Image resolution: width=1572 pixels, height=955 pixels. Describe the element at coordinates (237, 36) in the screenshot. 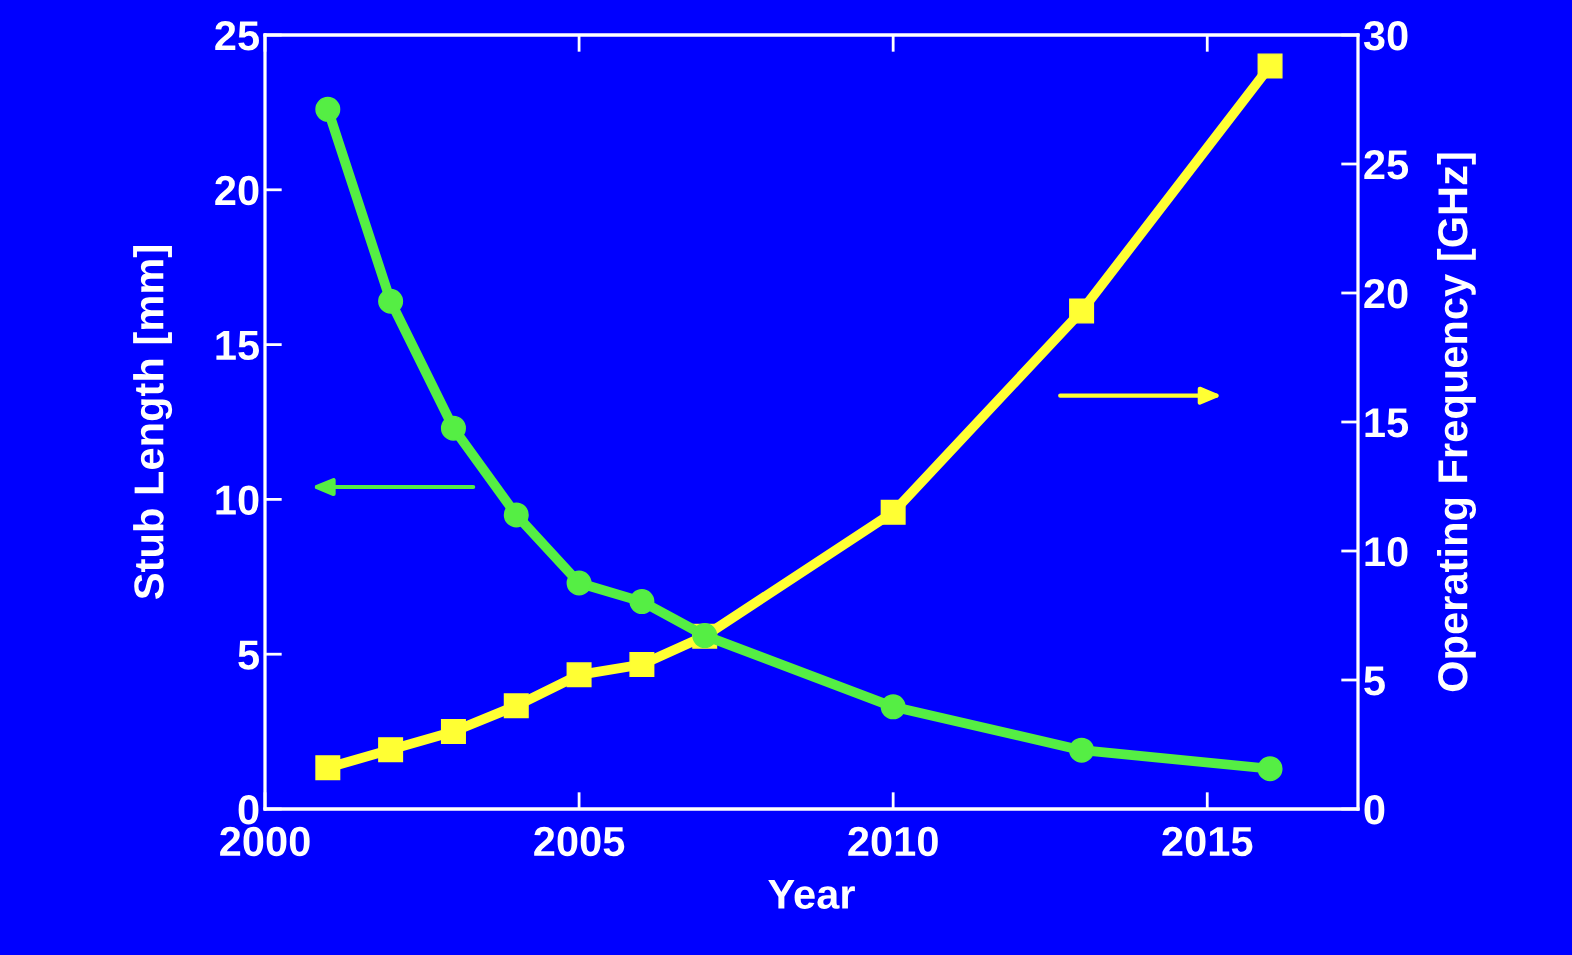

I see `y-tick-label: 25` at that location.